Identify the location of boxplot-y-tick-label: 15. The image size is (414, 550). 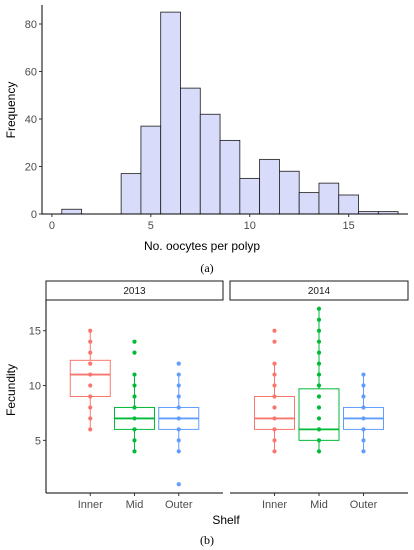
(35, 332).